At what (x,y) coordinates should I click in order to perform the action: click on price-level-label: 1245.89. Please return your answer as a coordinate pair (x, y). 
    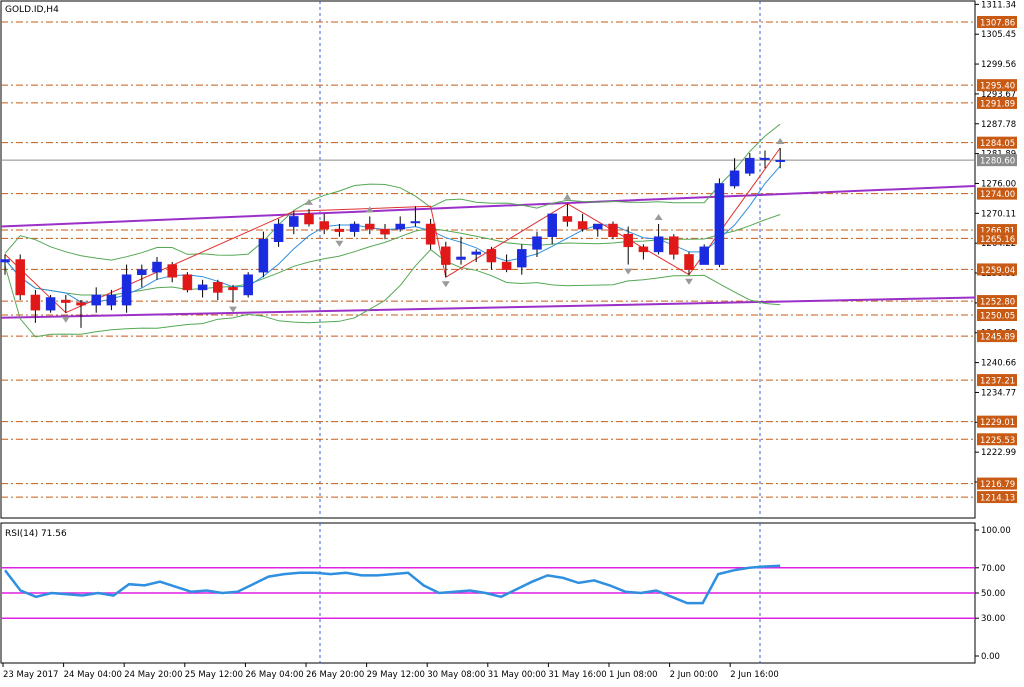
    Looking at the image, I should click on (997, 338).